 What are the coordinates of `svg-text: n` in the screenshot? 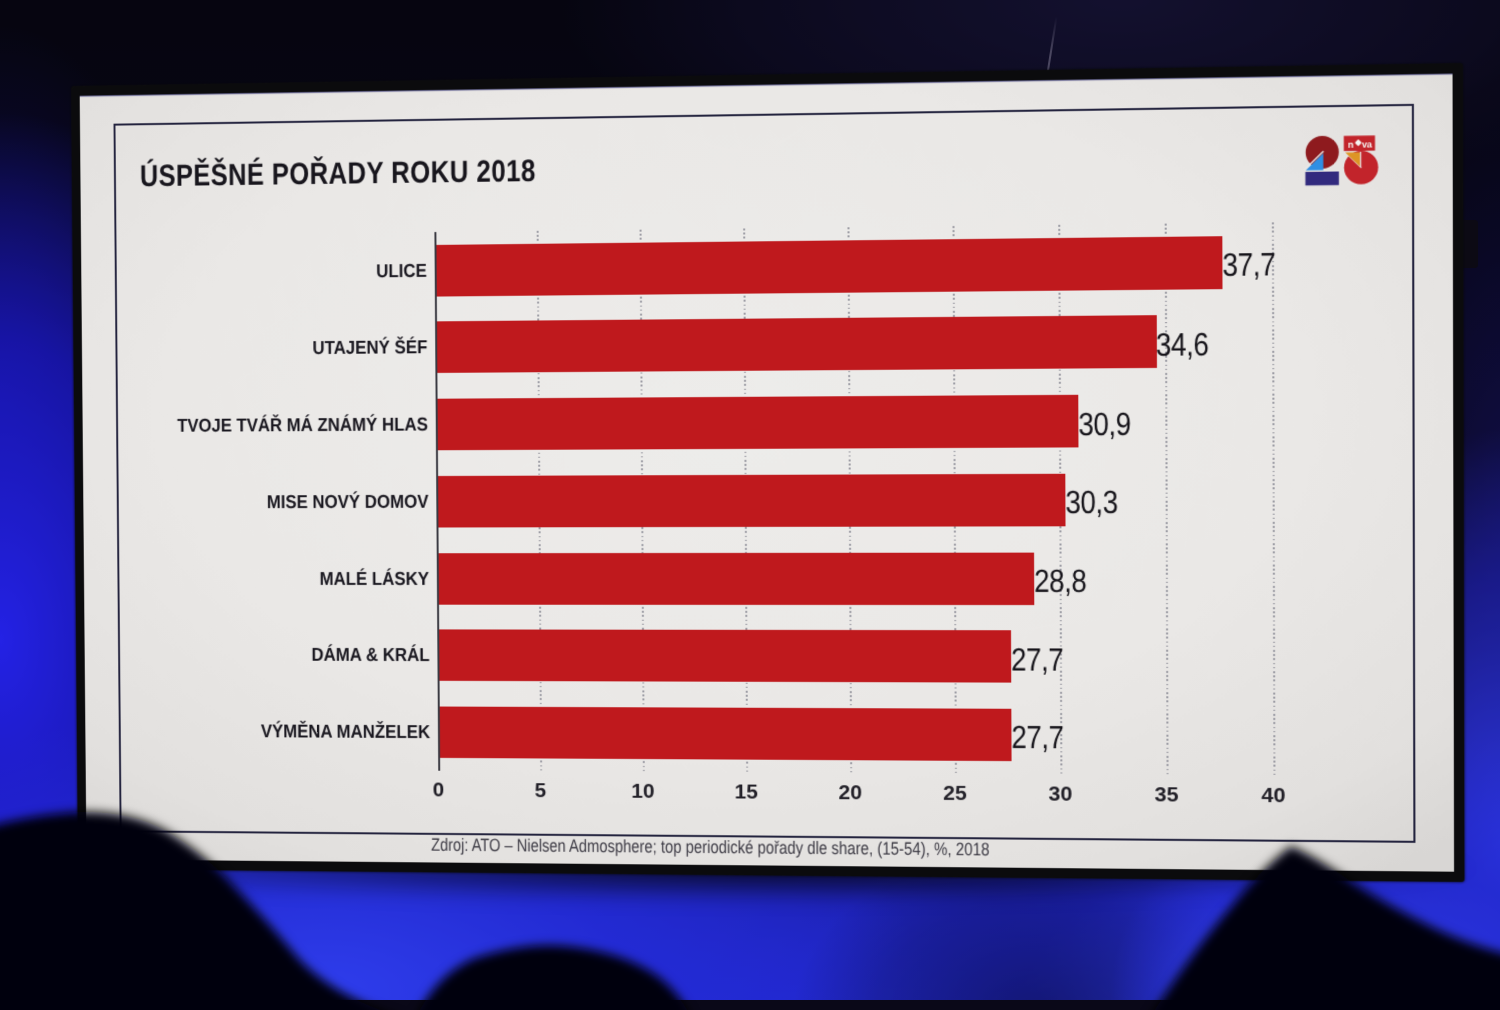 It's located at (1351, 144).